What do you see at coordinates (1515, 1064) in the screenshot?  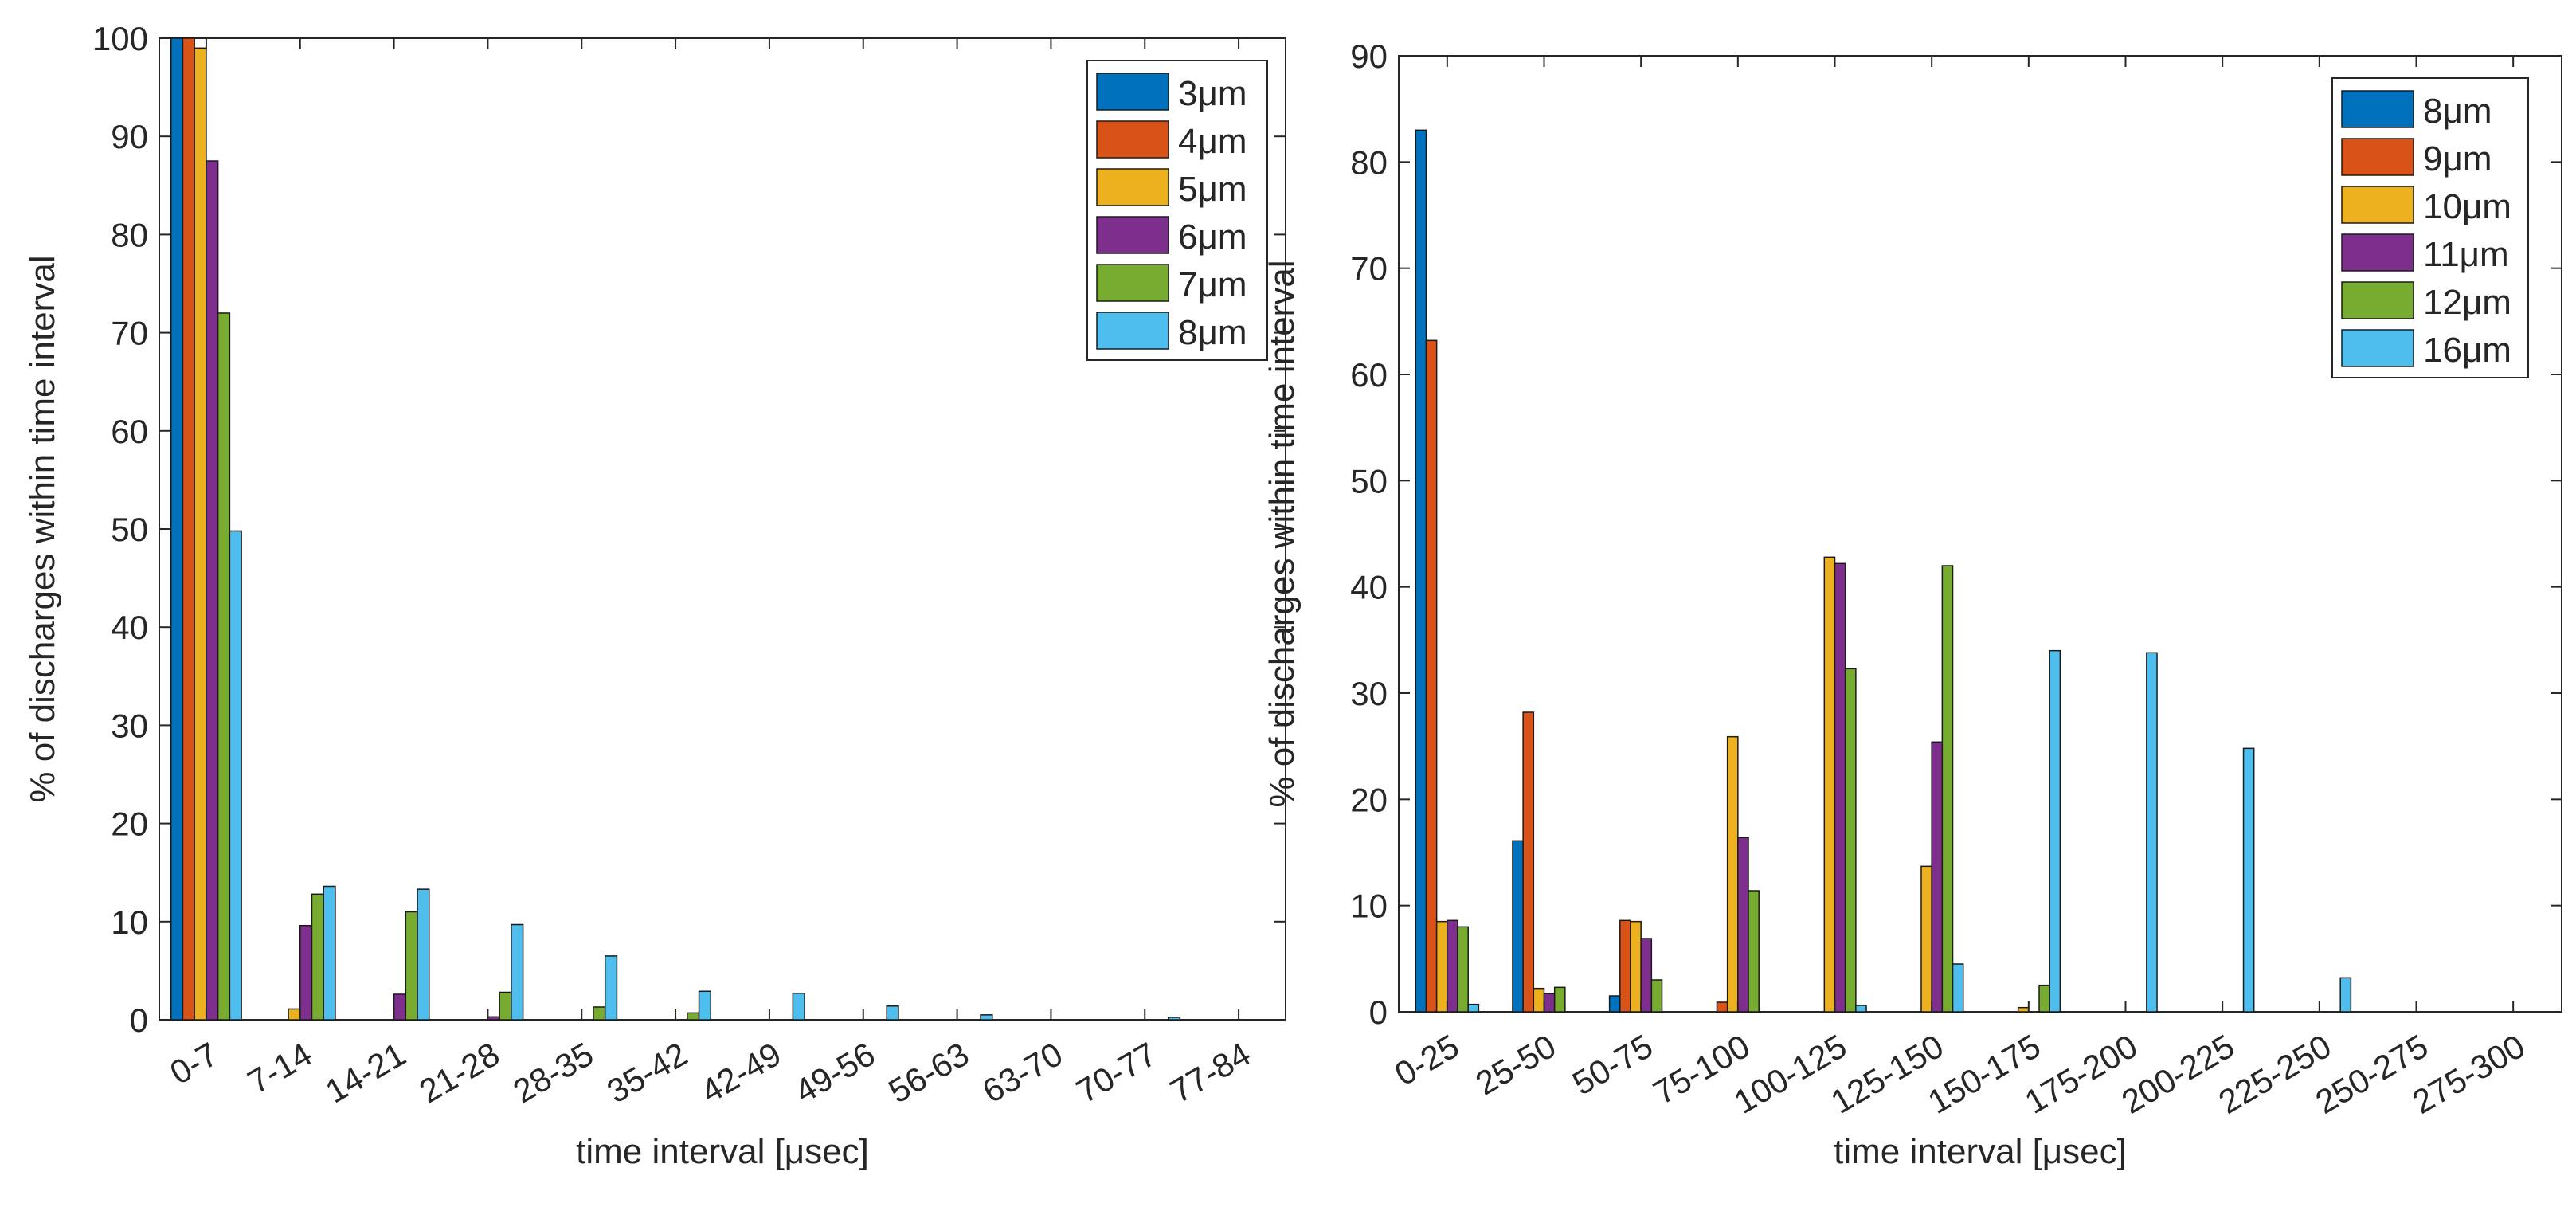 I see `x-tick-label: 25-50` at bounding box center [1515, 1064].